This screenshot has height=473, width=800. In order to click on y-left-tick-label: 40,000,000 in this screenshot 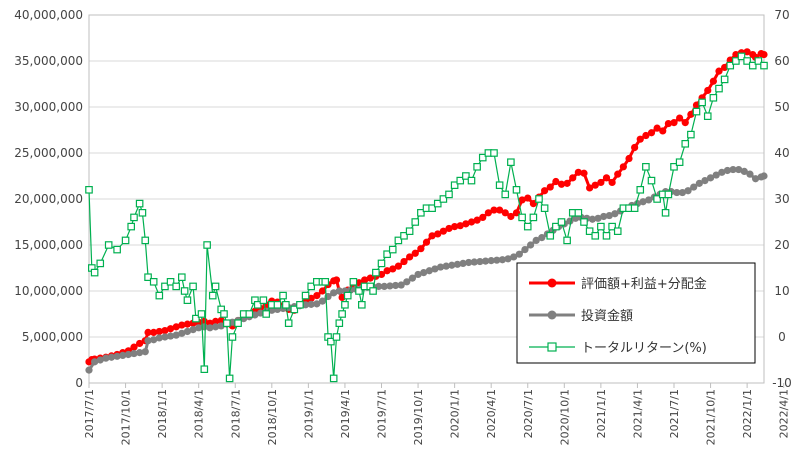, I will do `click(48, 15)`.